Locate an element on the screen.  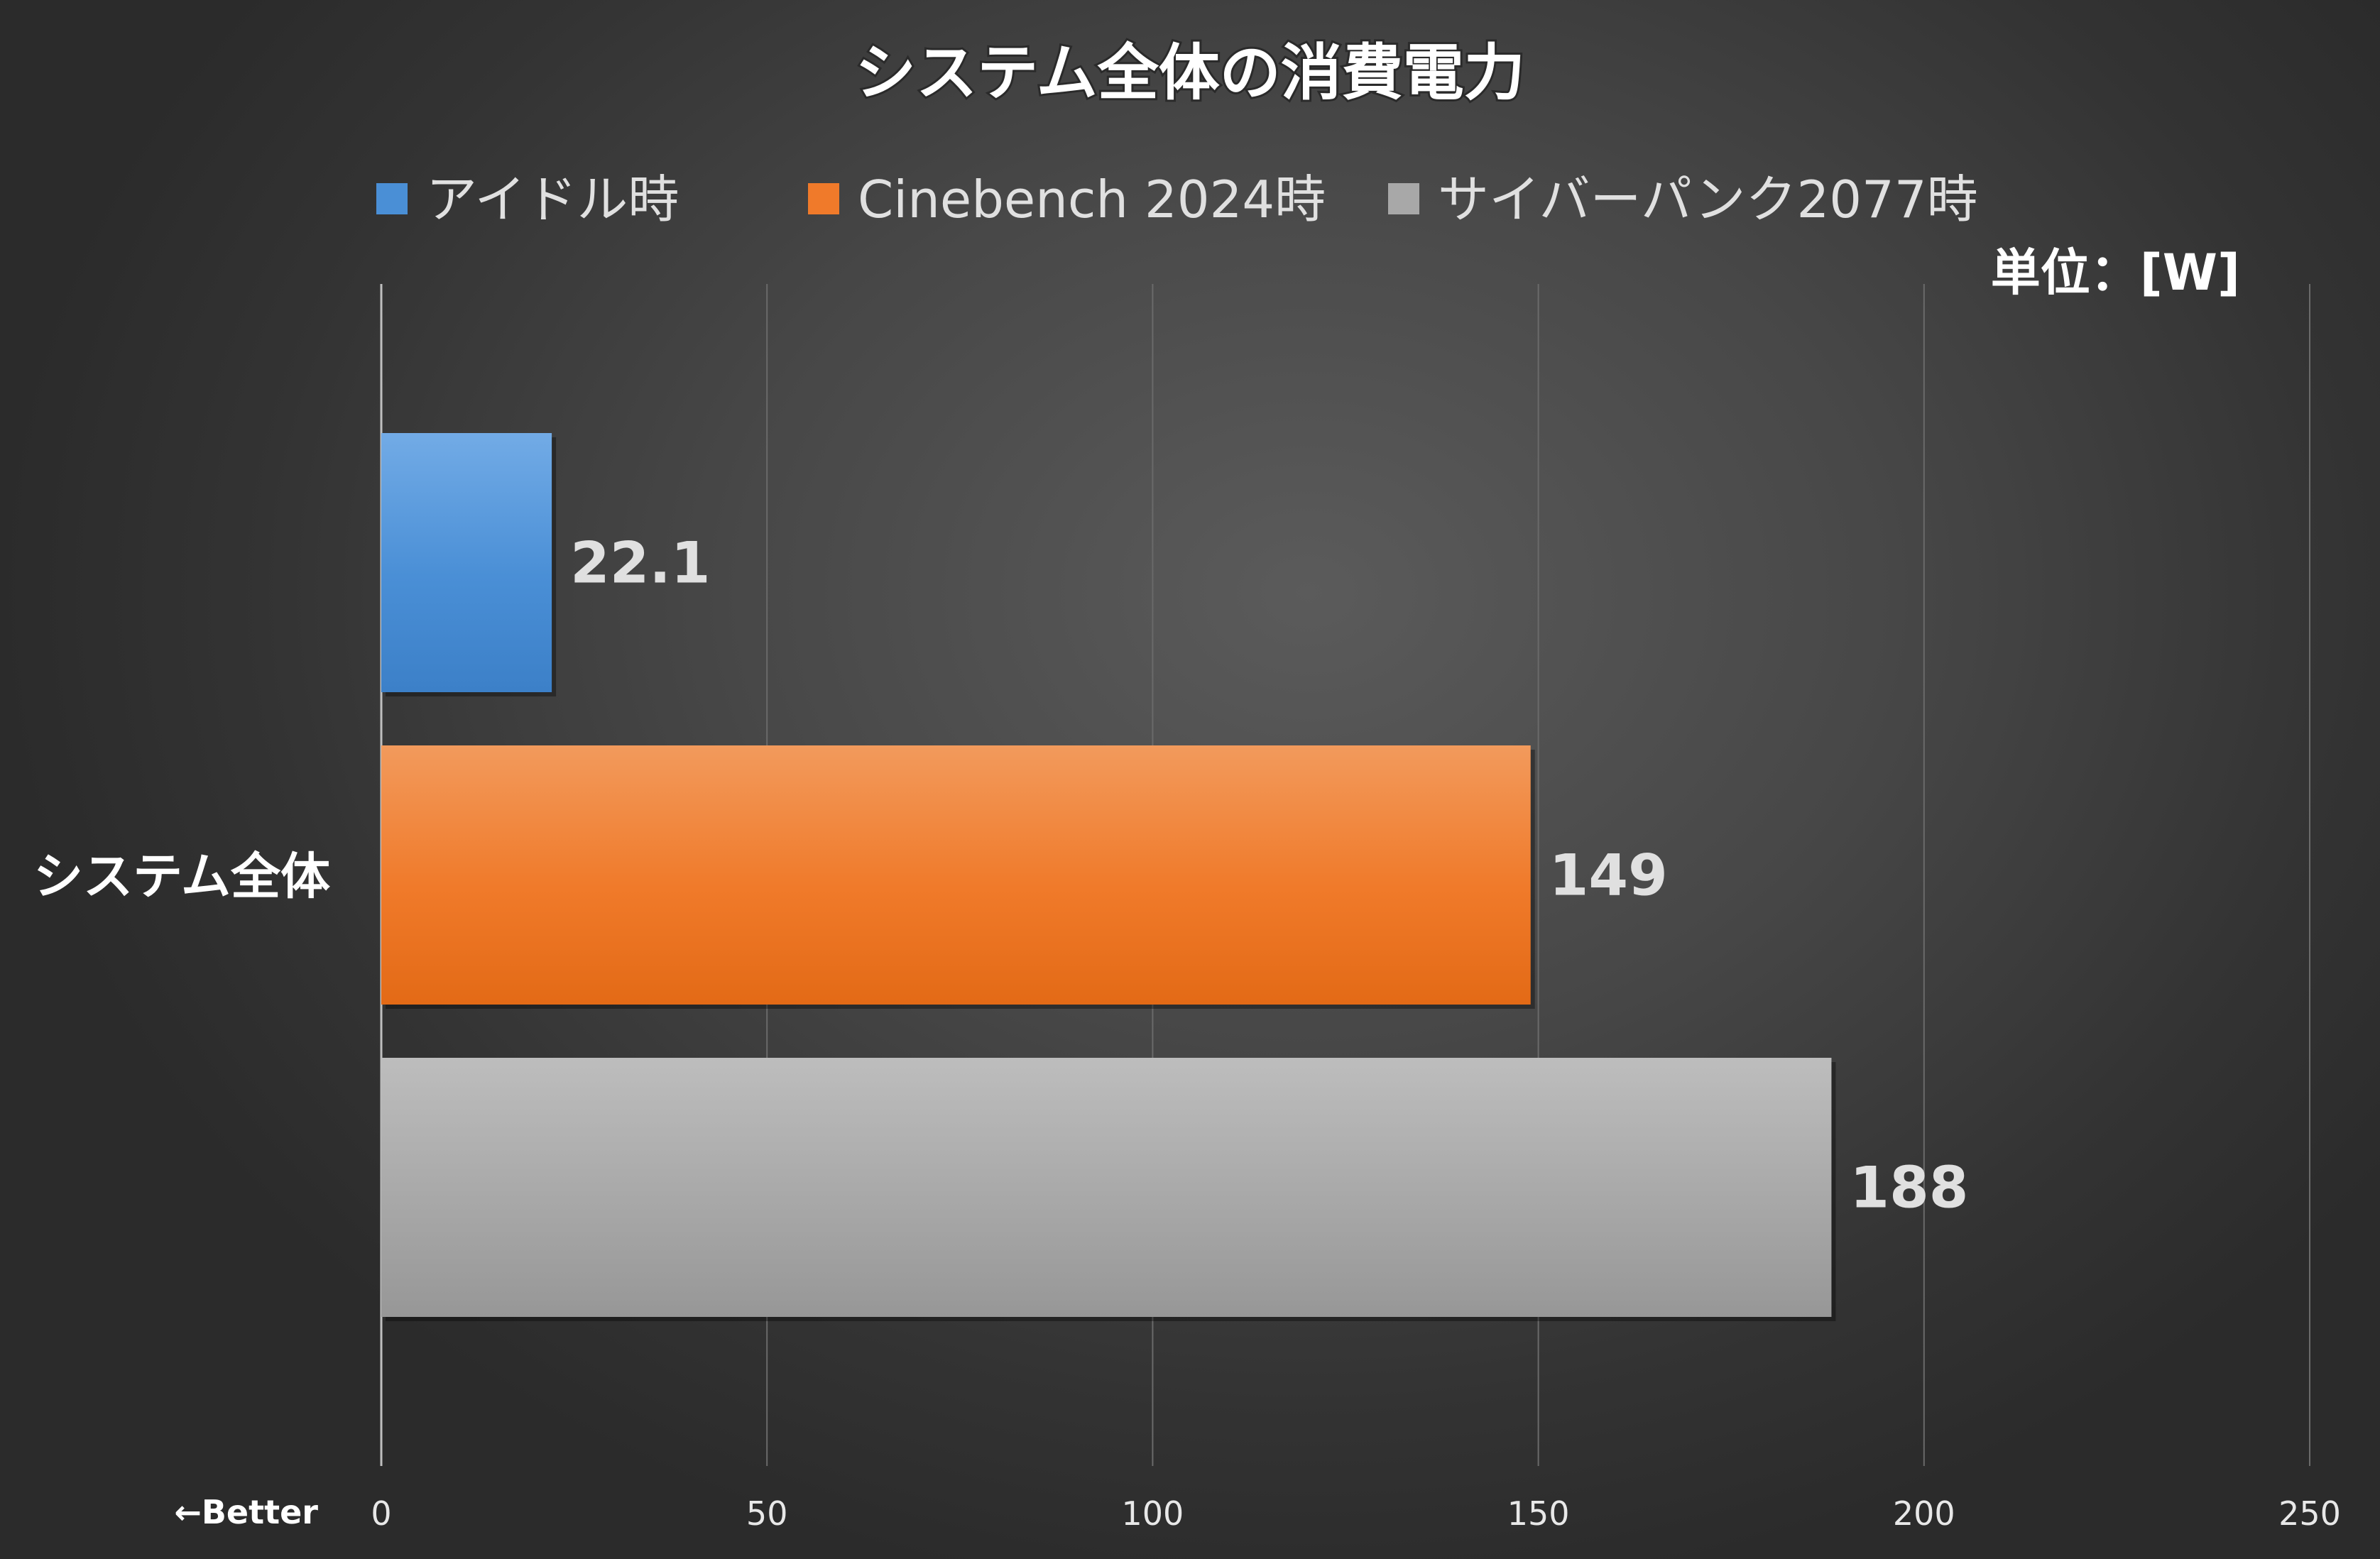
data-label-1: 22.1 is located at coordinates (640, 563).